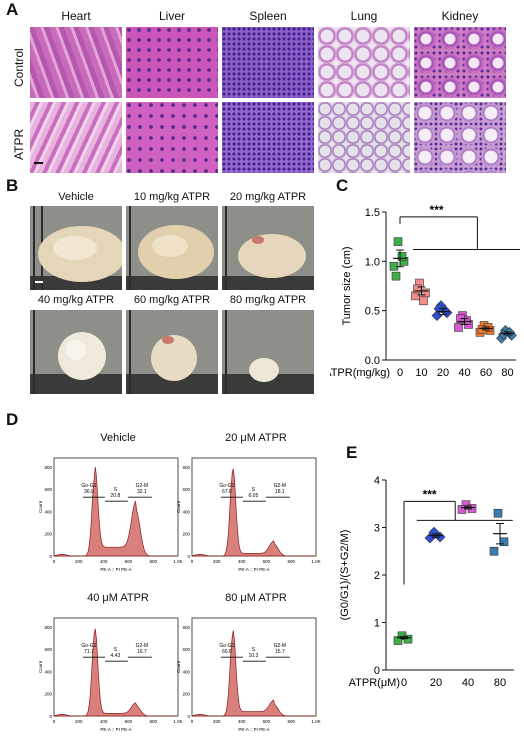 Image resolution: width=524 pixels, height=748 pixels. Describe the element at coordinates (115, 729) in the screenshot. I see `x-axis-label: PE-A :: PI PE-A` at that location.